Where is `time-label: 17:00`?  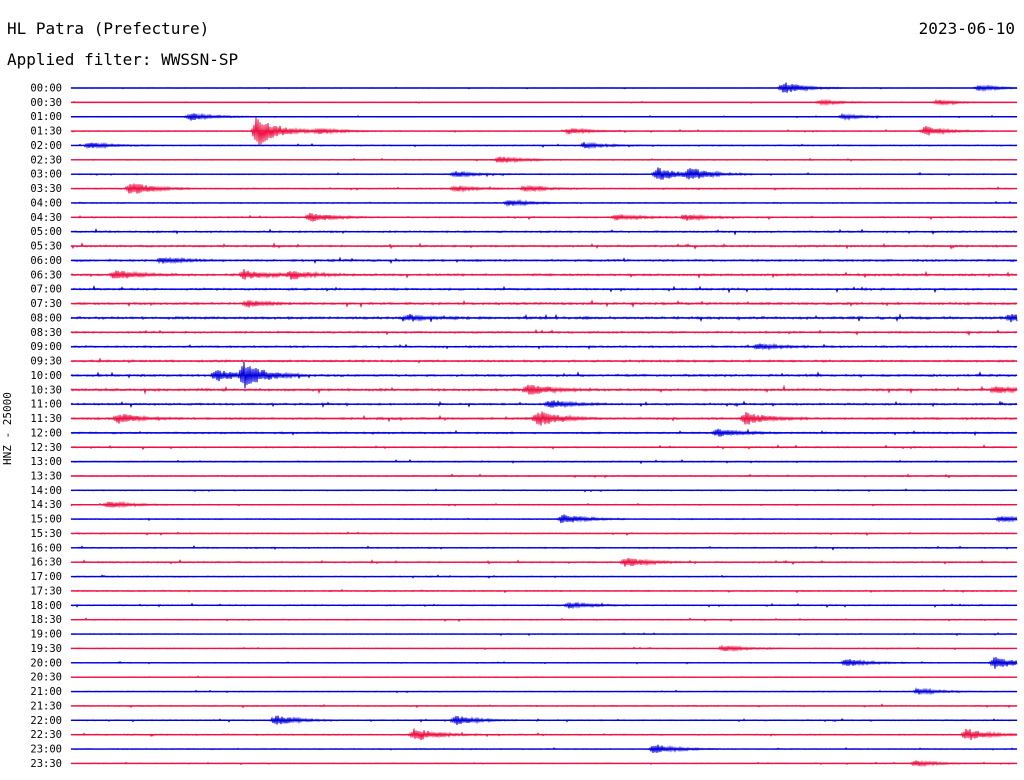
time-label: 17:00 is located at coordinates (46, 577).